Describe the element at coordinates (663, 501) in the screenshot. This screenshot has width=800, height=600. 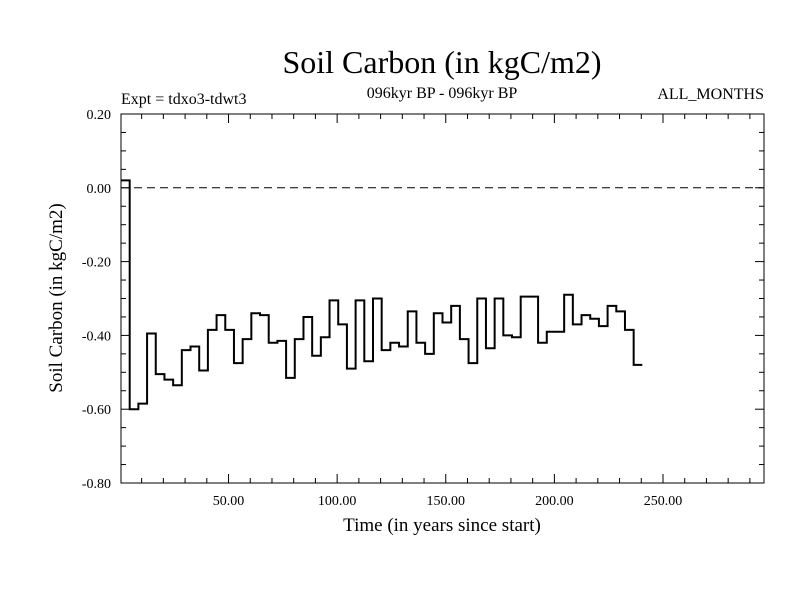
I see `x-tick-label: 250.00` at that location.